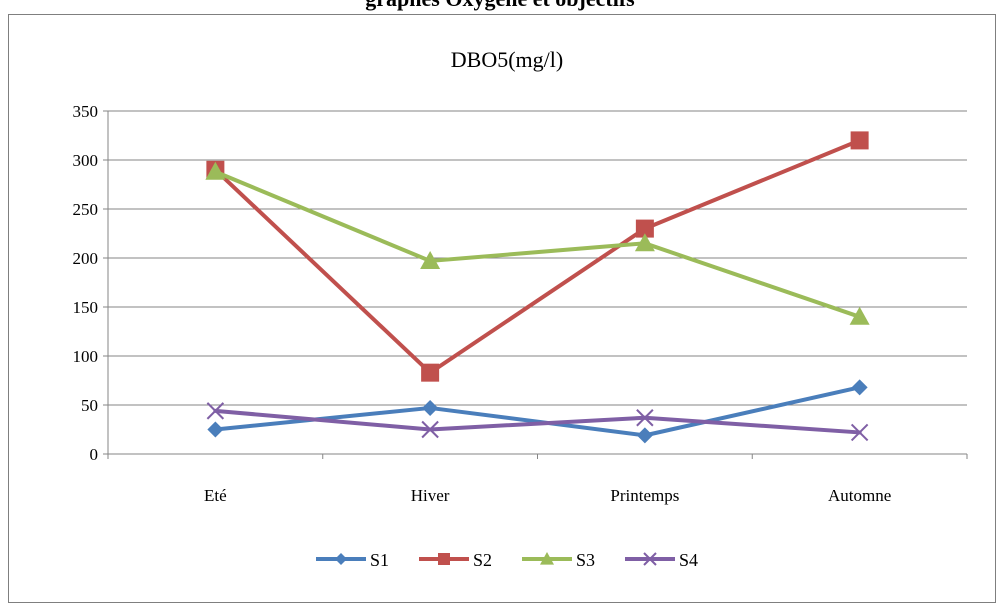 The height and width of the screenshot is (607, 1000). Describe the element at coordinates (86, 258) in the screenshot. I see `y-tick-label: 200` at that location.